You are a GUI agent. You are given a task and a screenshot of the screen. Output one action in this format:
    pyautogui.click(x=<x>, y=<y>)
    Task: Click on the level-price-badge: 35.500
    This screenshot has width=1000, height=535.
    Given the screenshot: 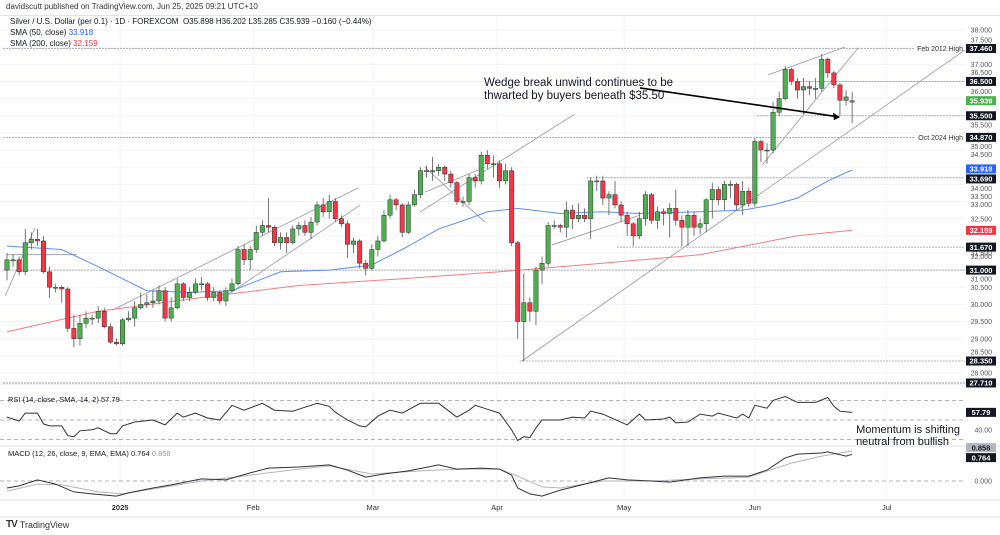 What is the action you would take?
    pyautogui.click(x=981, y=115)
    